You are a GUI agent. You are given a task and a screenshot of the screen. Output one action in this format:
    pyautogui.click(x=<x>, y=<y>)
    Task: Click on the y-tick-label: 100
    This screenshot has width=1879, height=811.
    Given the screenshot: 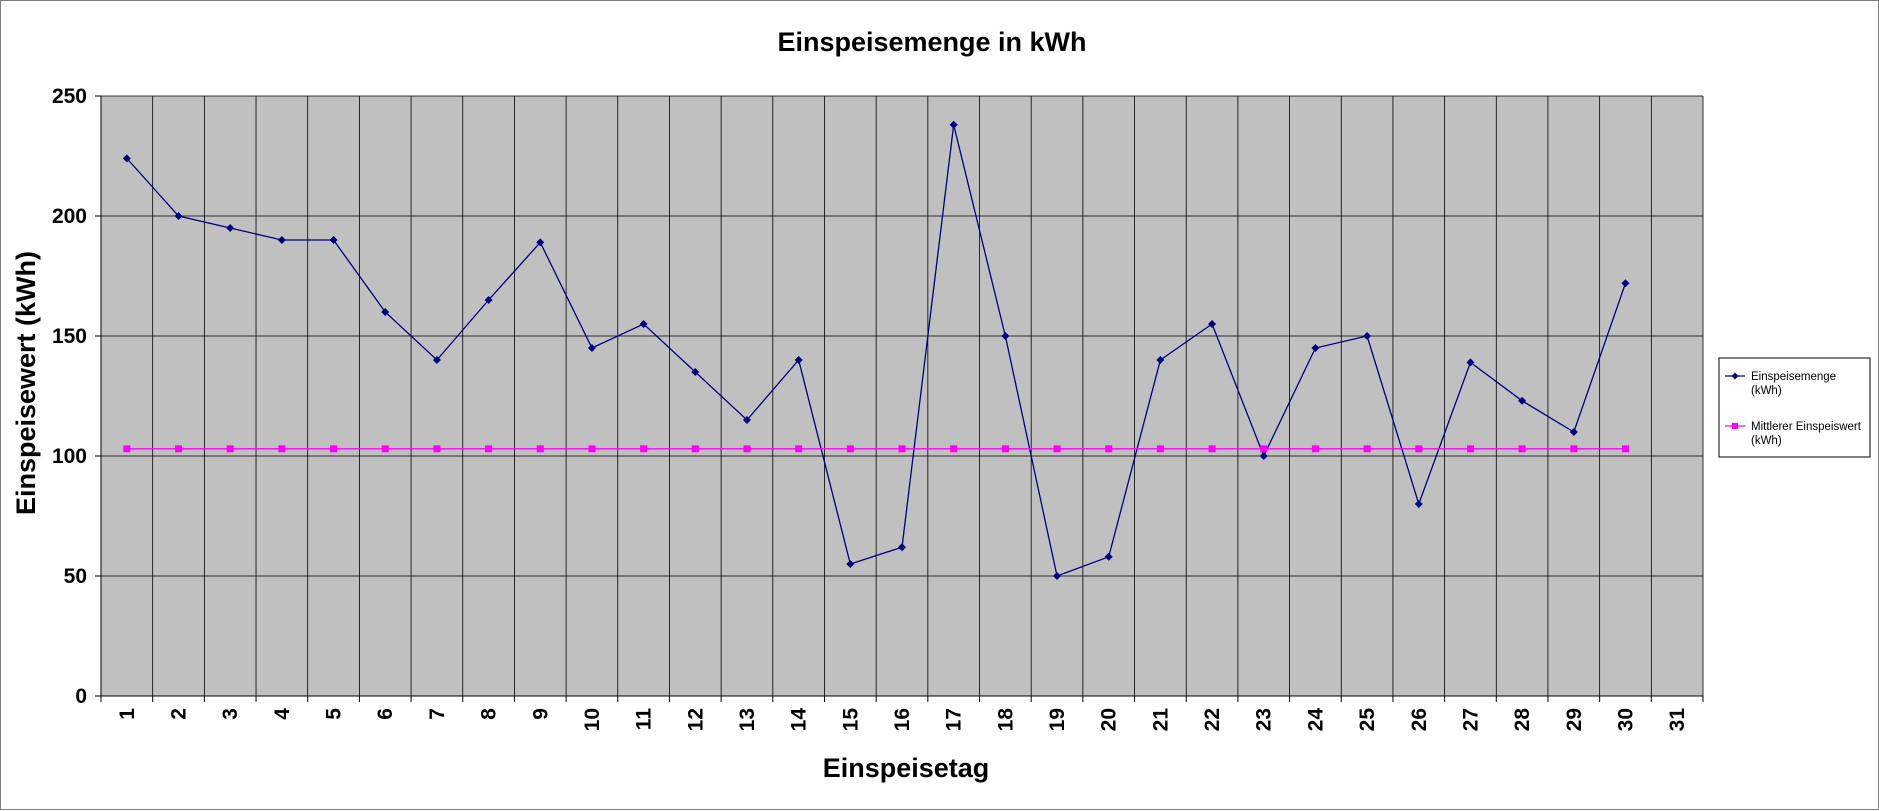 What is the action you would take?
    pyautogui.click(x=69, y=456)
    